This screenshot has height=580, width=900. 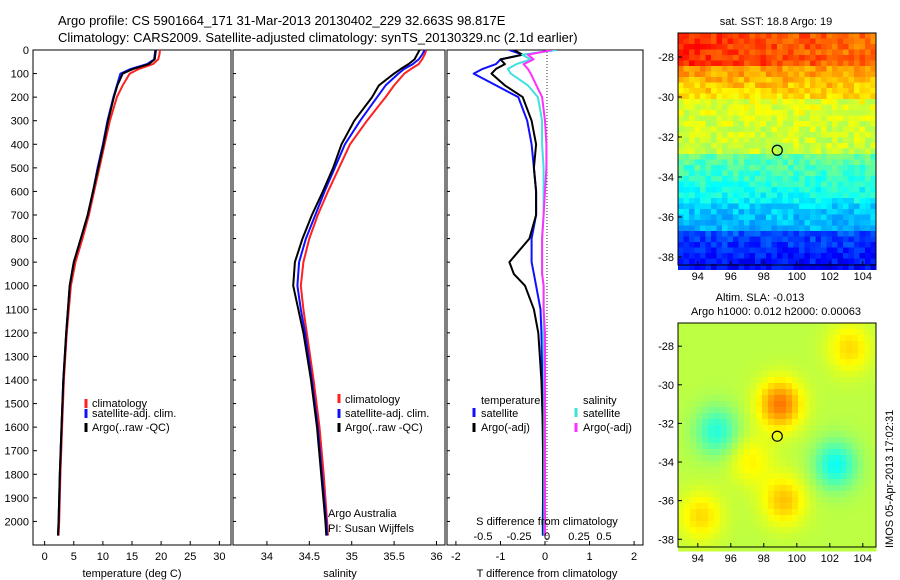 I want to click on s-difference-ticks: -0.5 -0.25 0 0.25 0.5, so click(x=543, y=537).